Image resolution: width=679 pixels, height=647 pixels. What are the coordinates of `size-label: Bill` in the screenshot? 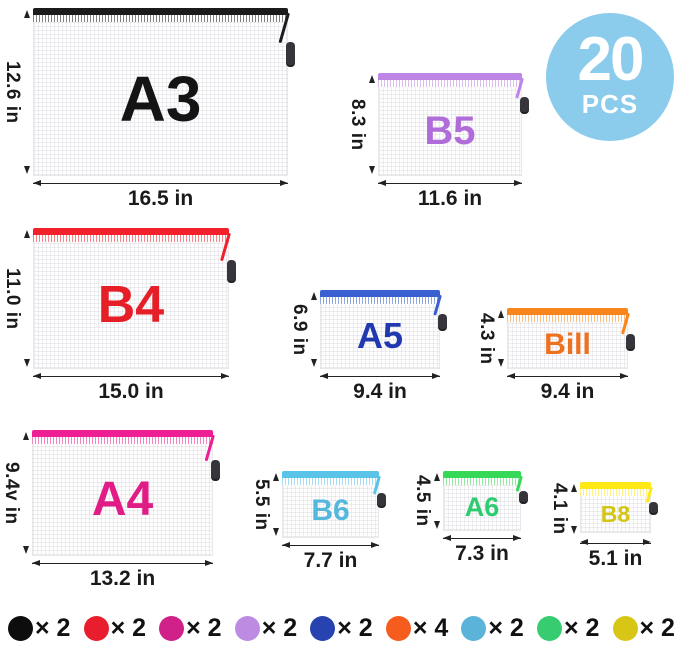 It's located at (567, 344).